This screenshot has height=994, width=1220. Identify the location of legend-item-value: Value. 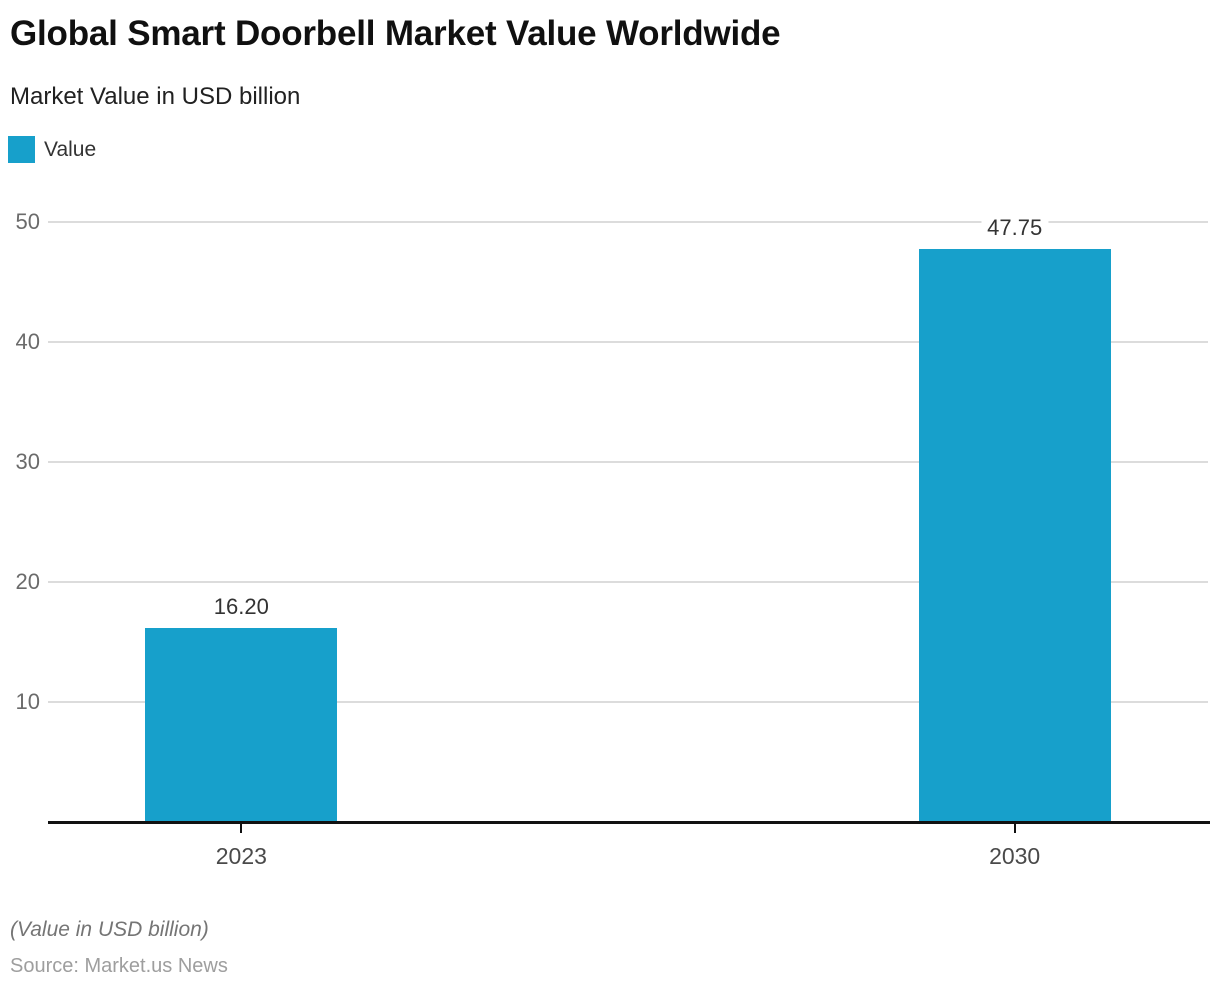
(52, 149).